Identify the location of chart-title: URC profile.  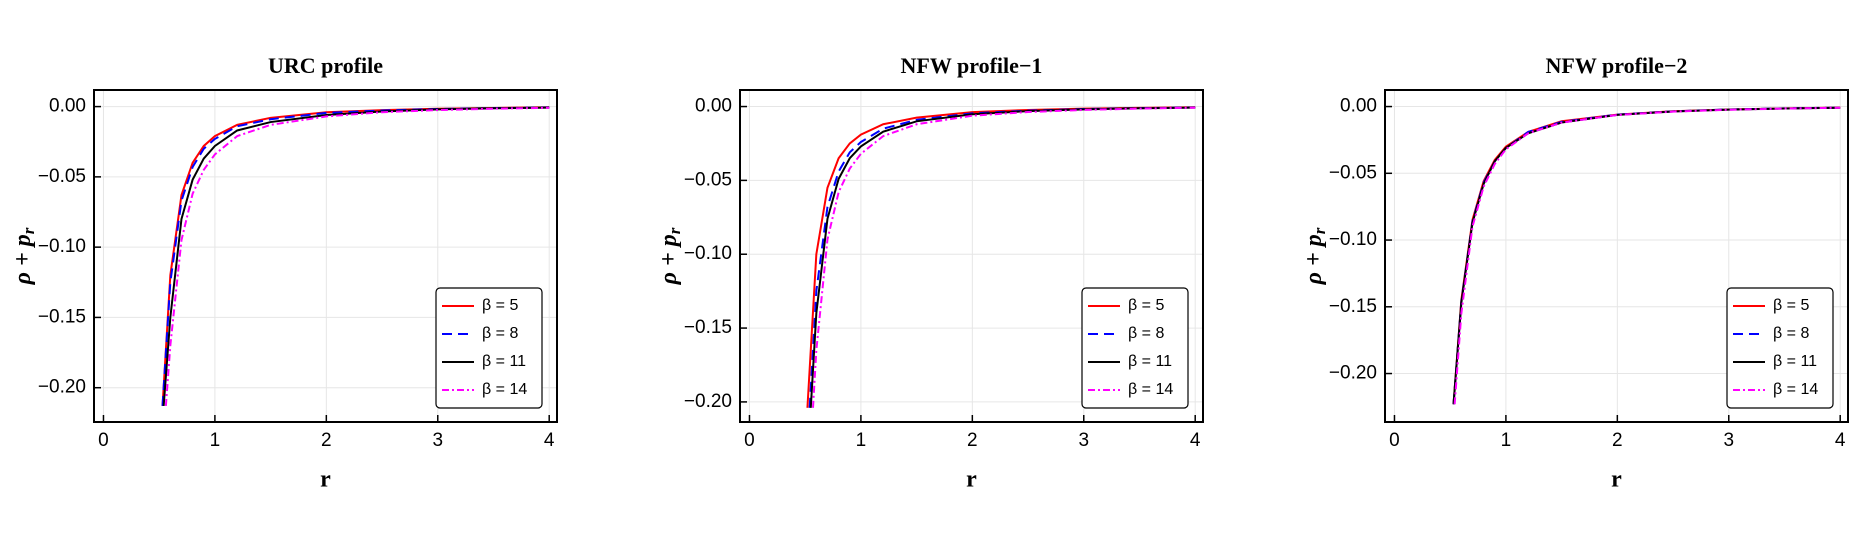
(325, 65).